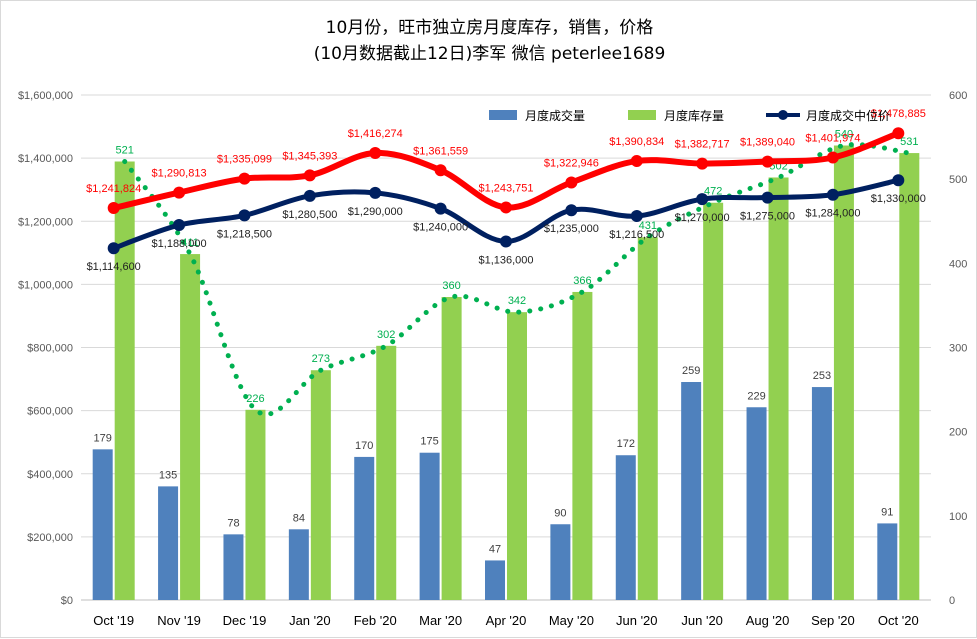 This screenshot has width=977, height=639. I want to click on bar-inventory-label: 360, so click(451, 286).